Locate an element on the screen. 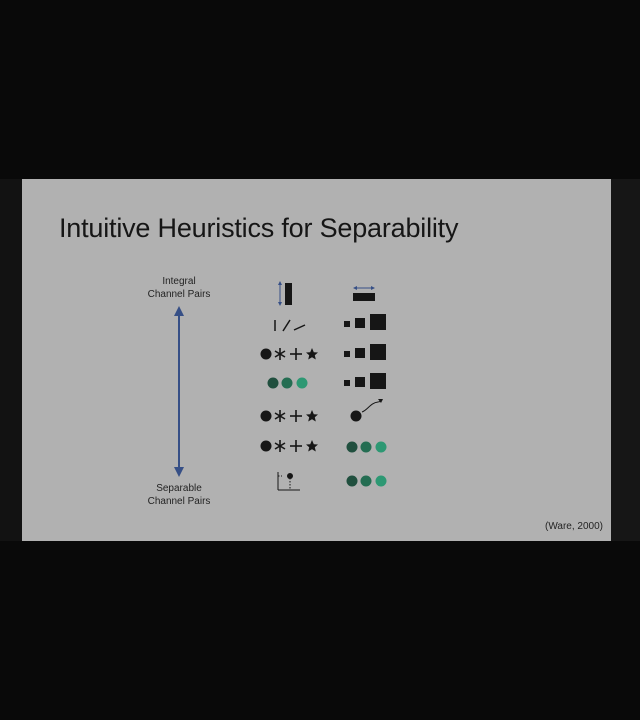 This screenshot has width=640, height=720. frame-left-edge is located at coordinates (11, 360).